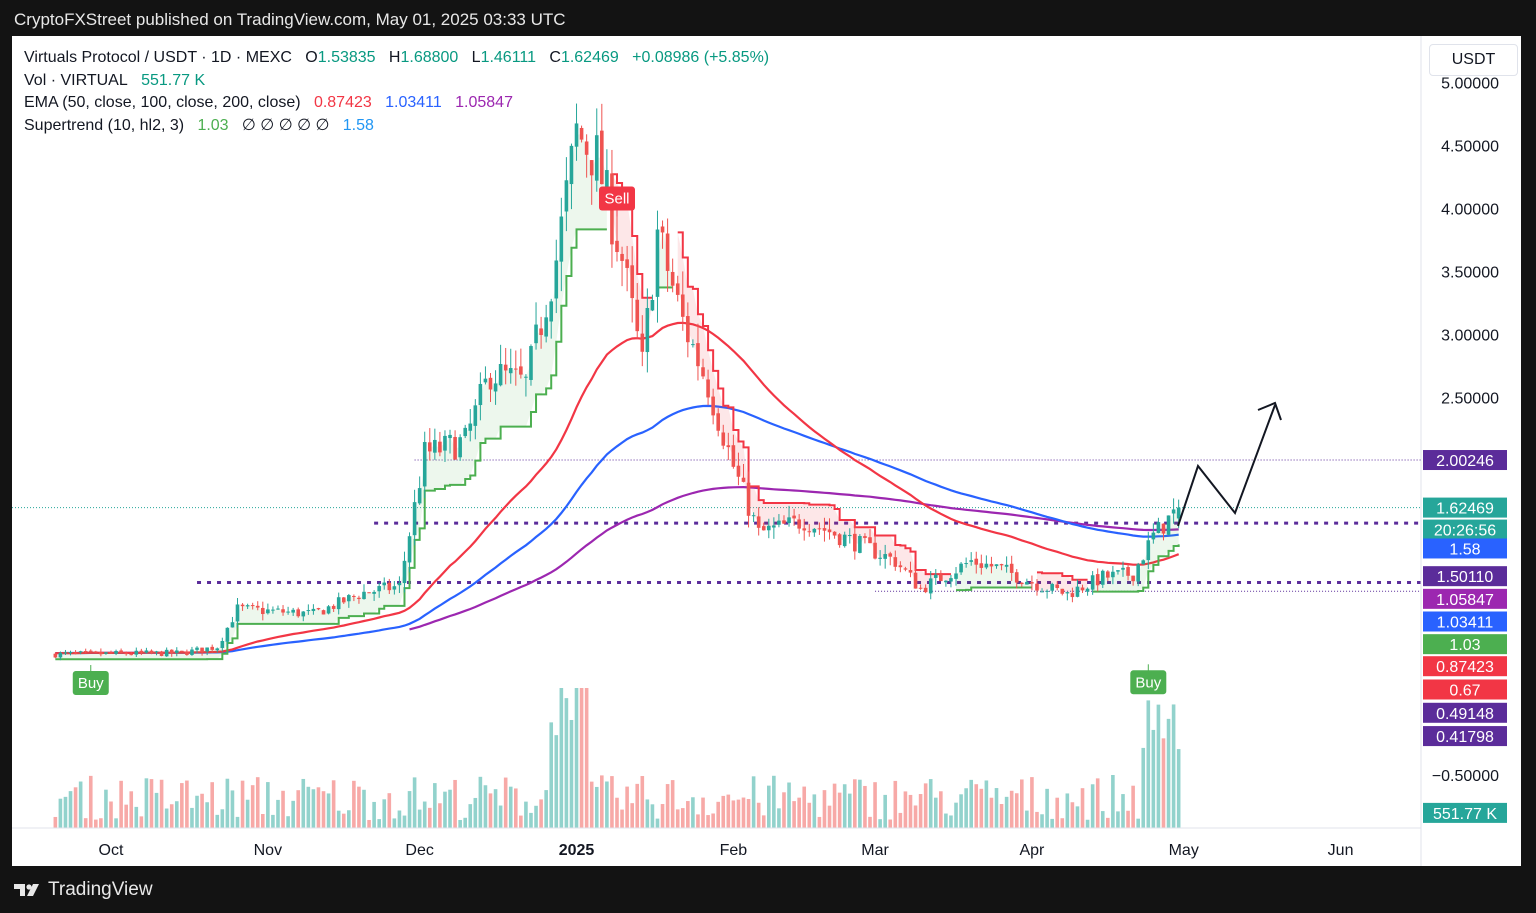  Describe the element at coordinates (794, 558) in the screenshot. I see `ema-200-line` at that location.